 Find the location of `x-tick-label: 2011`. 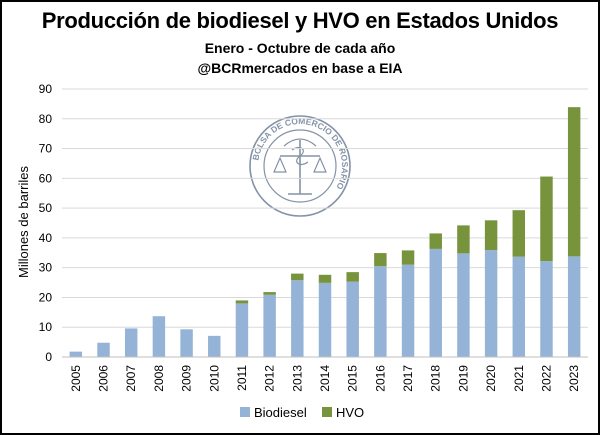

x-tick-label: 2011 is located at coordinates (242, 378).